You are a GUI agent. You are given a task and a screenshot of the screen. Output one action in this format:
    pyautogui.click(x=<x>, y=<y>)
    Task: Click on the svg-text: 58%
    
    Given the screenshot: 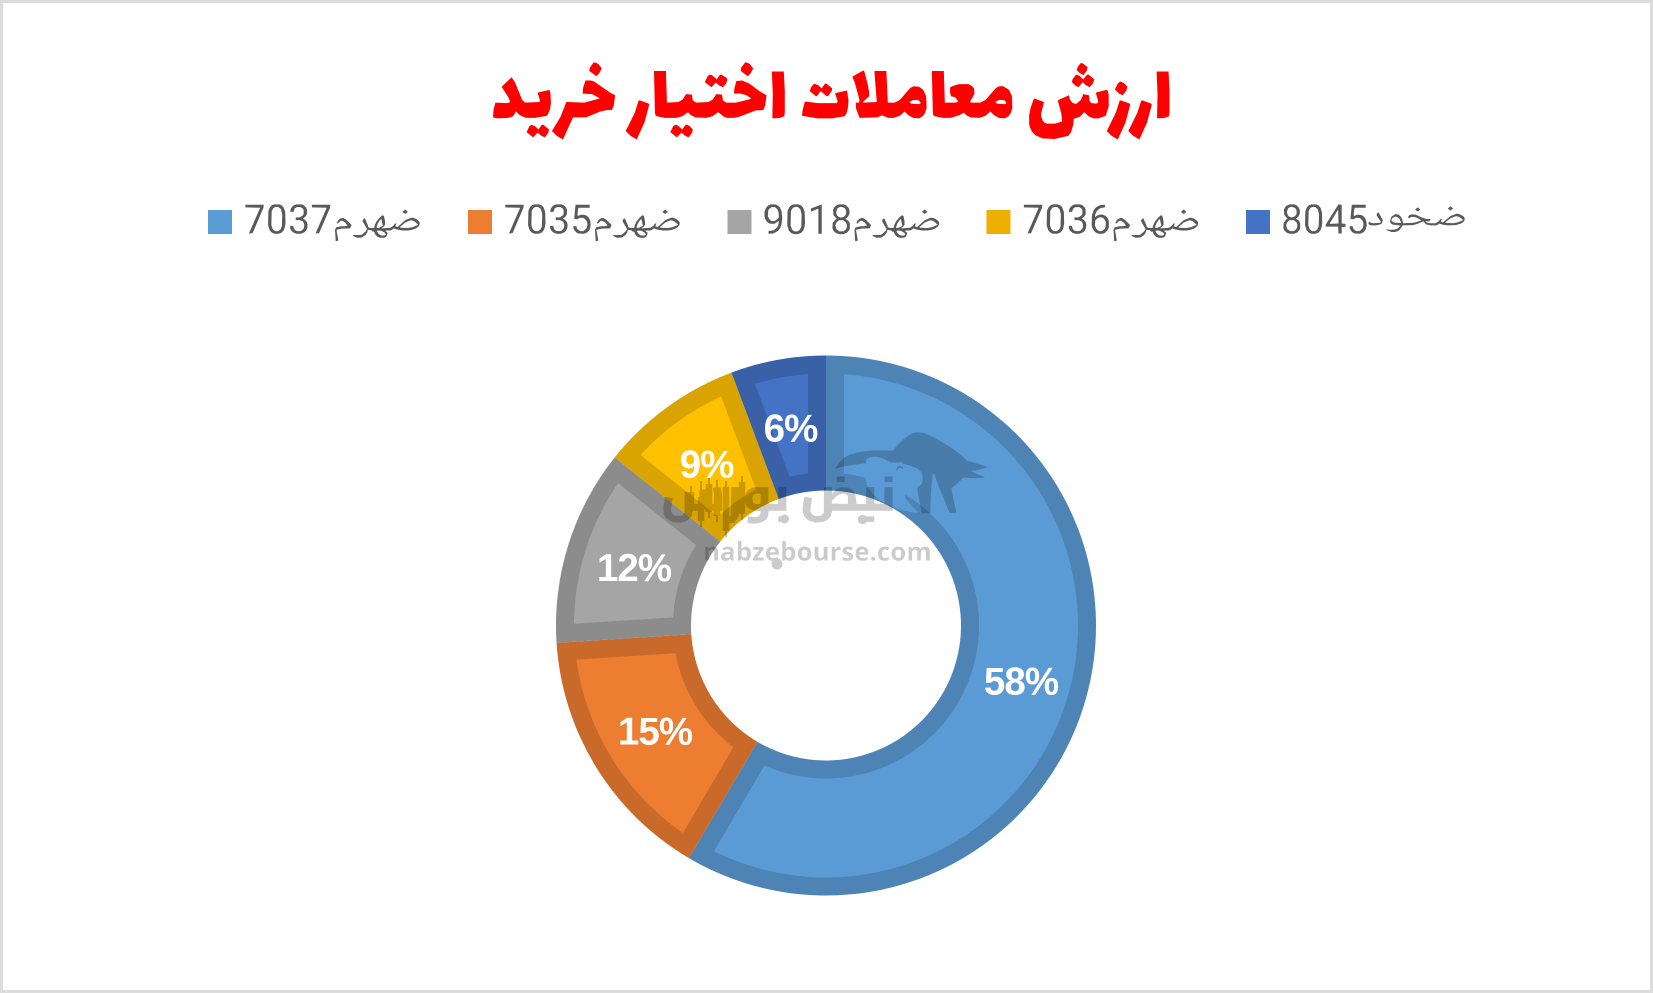 What is the action you would take?
    pyautogui.click(x=1021, y=681)
    